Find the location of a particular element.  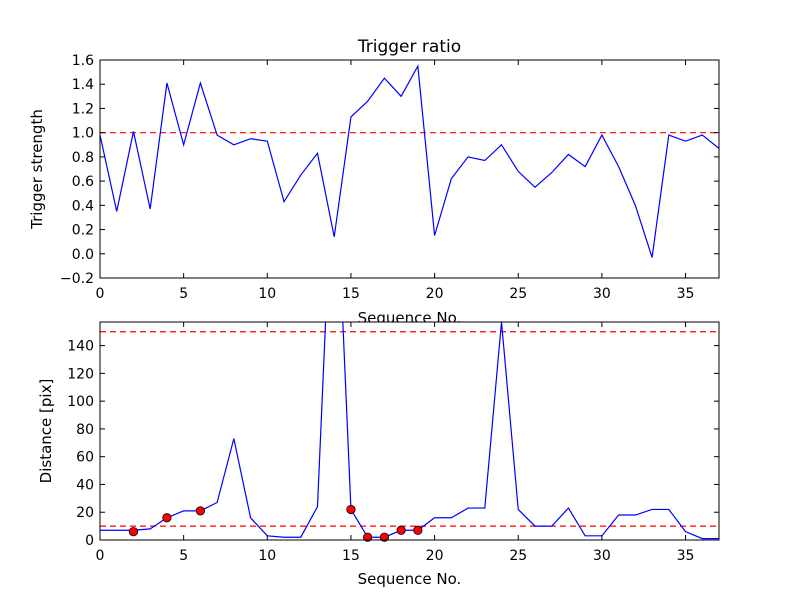

y-tick-label: 140 is located at coordinates (80, 347).